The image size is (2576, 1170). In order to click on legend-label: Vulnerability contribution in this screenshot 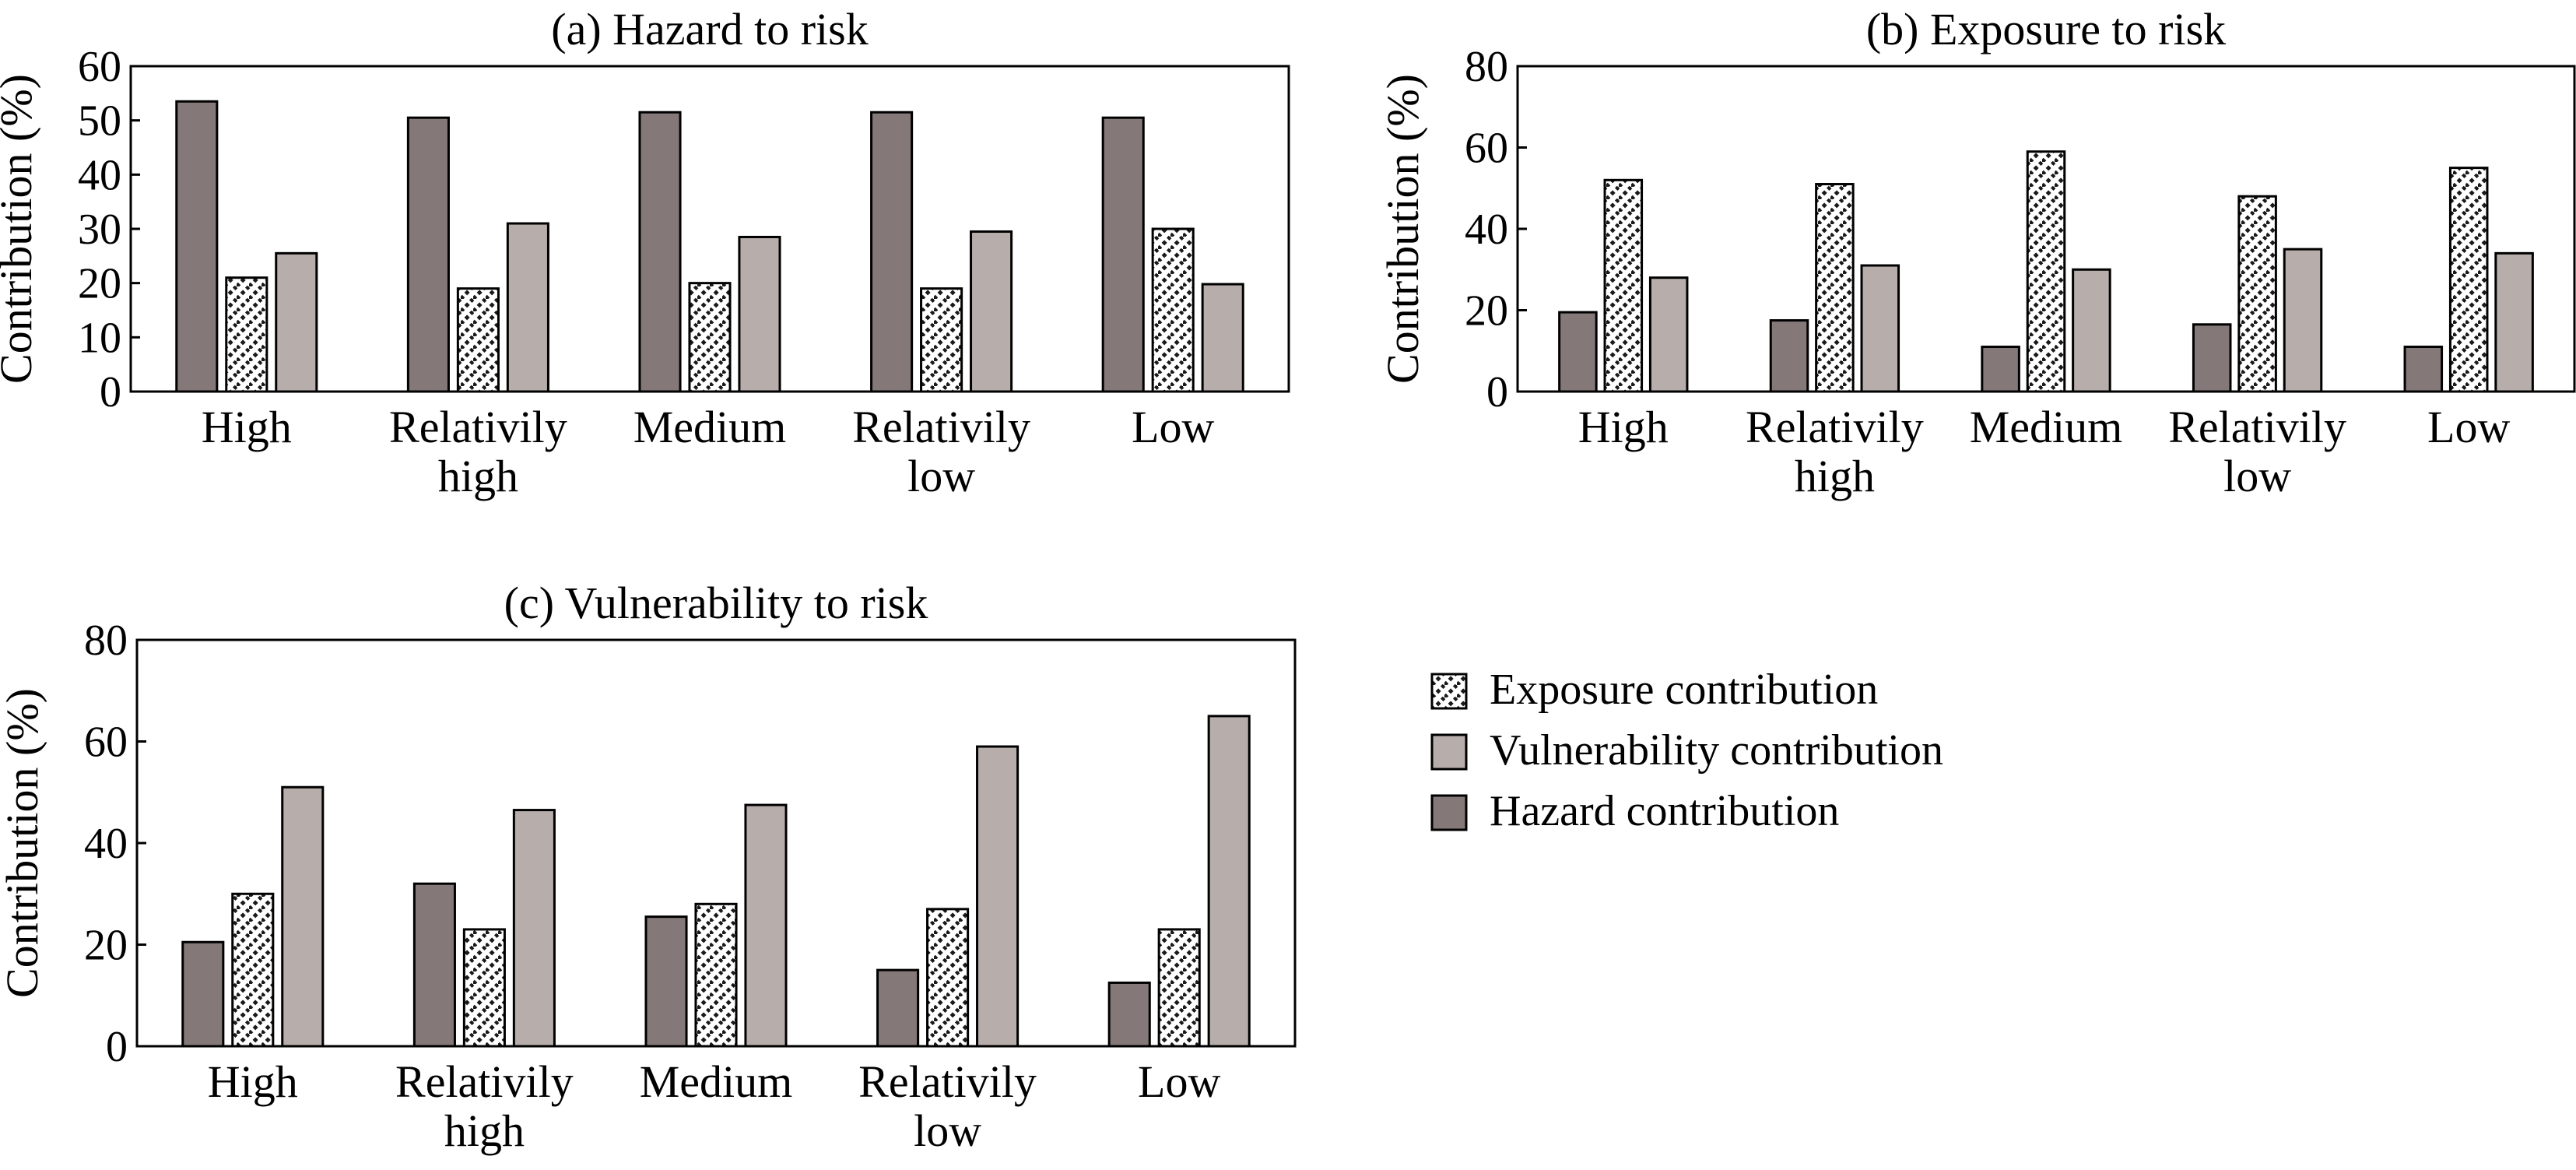, I will do `click(1717, 751)`.